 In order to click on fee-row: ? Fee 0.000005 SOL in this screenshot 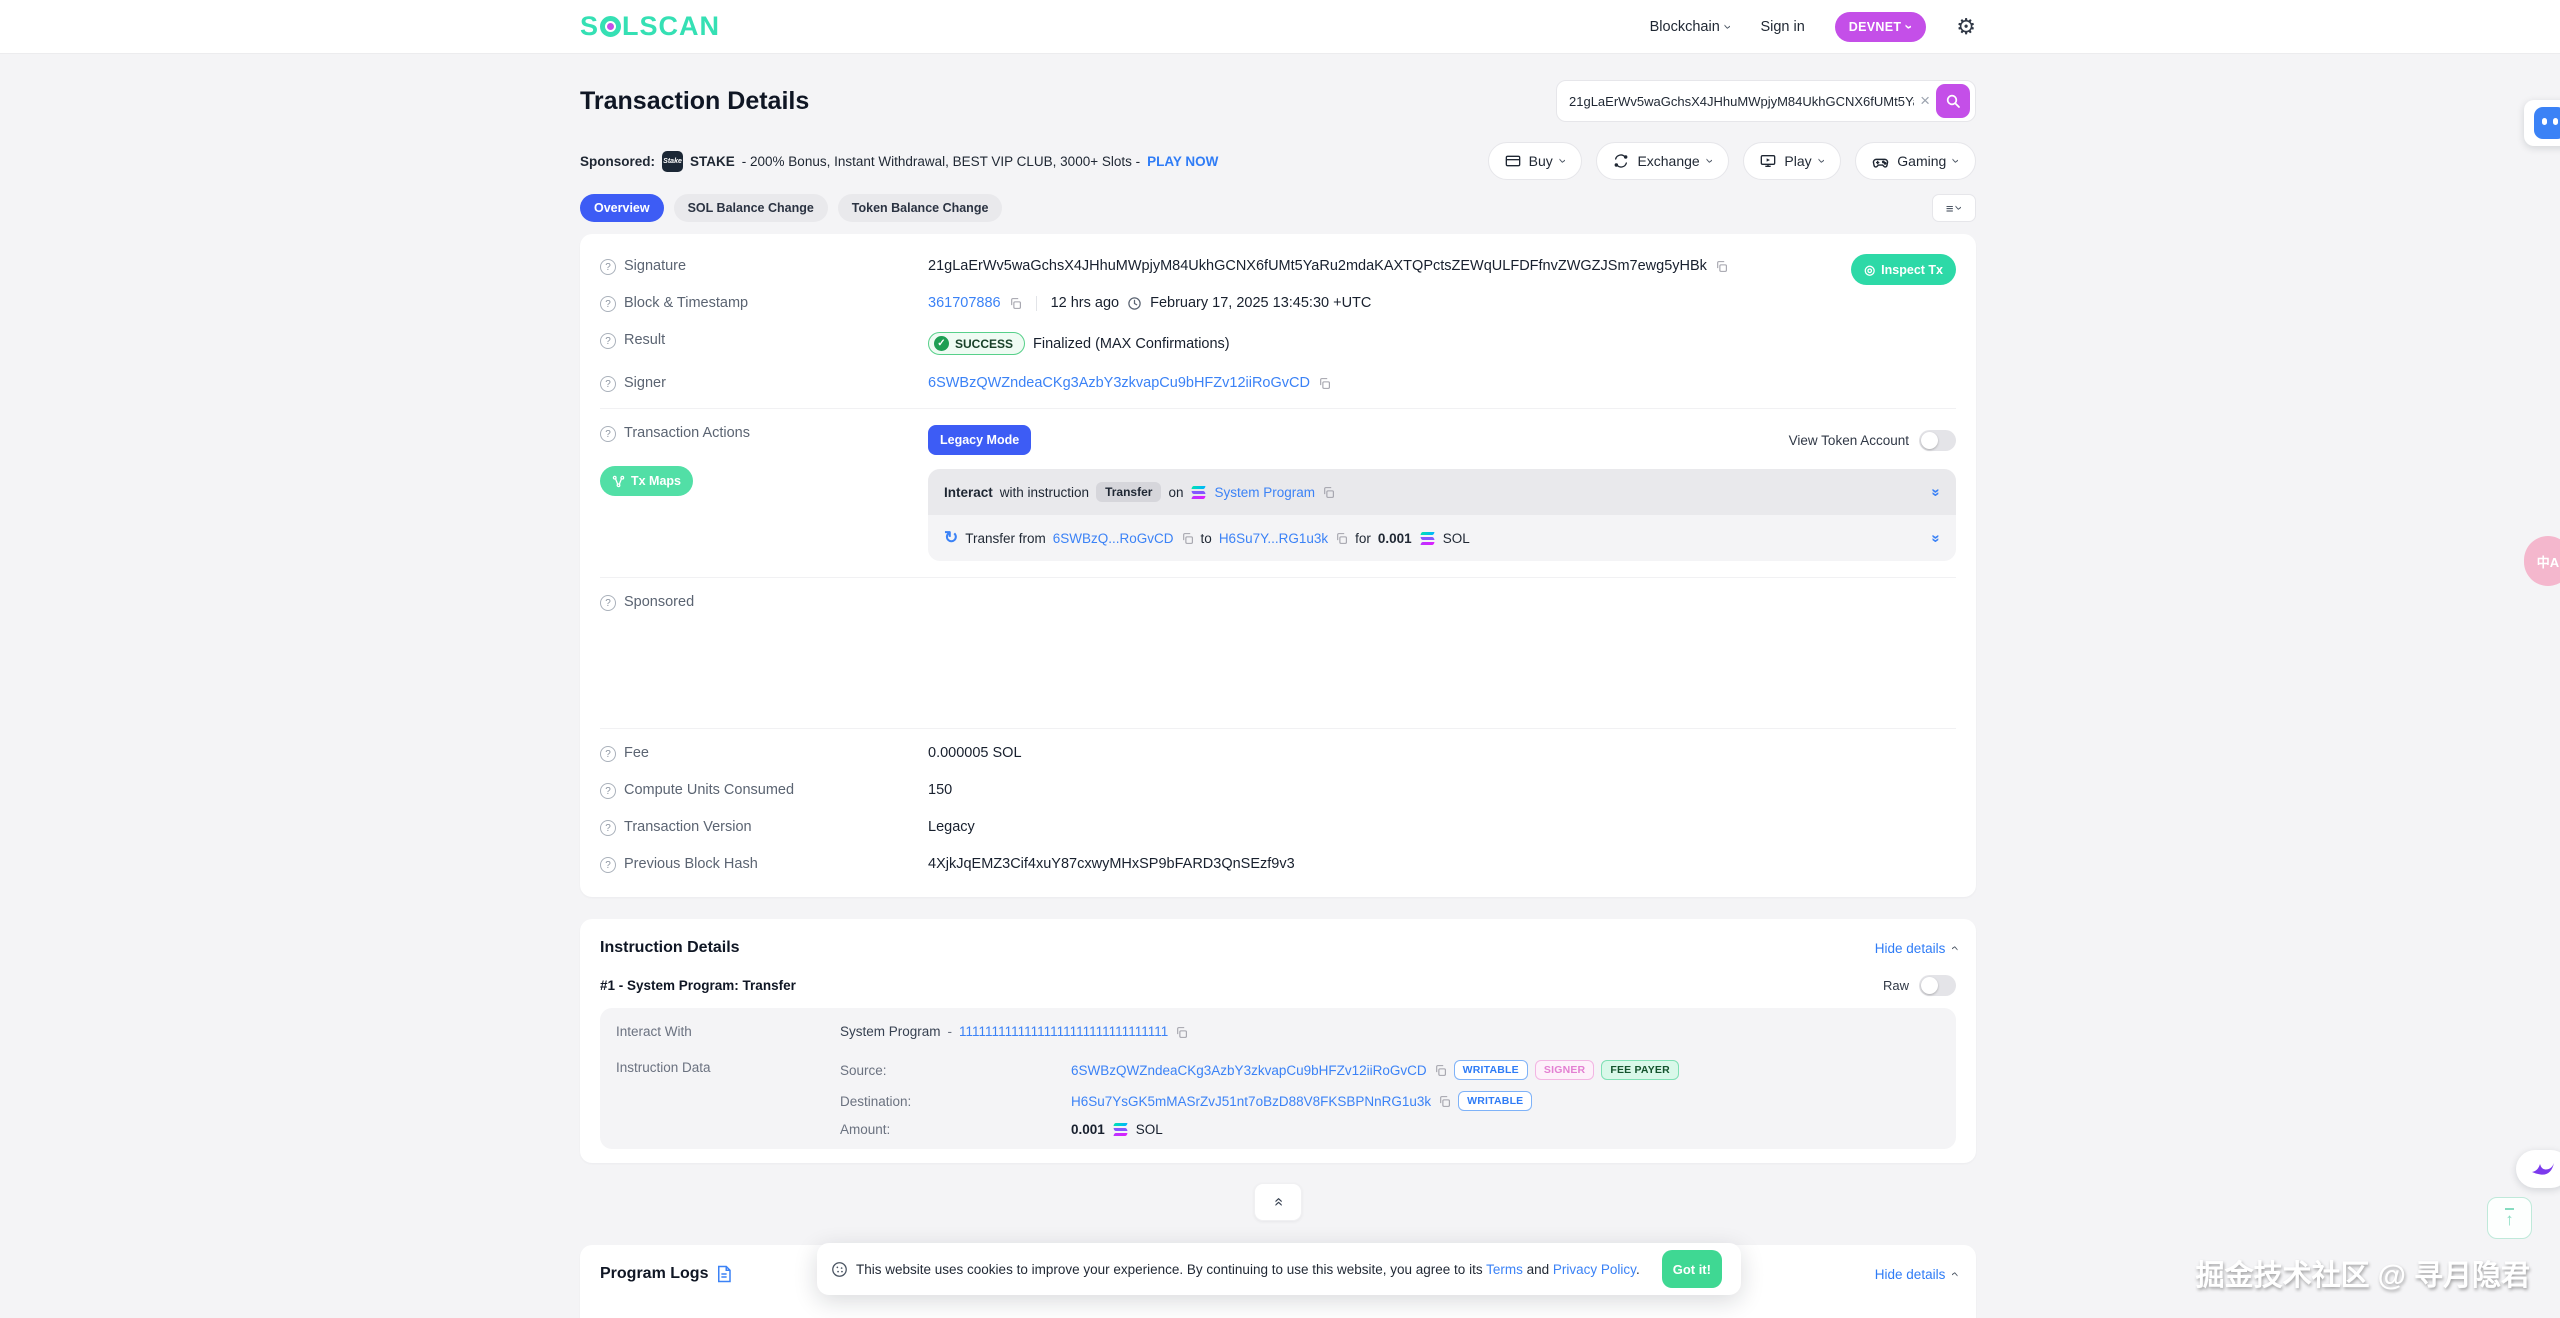, I will do `click(1278, 753)`.